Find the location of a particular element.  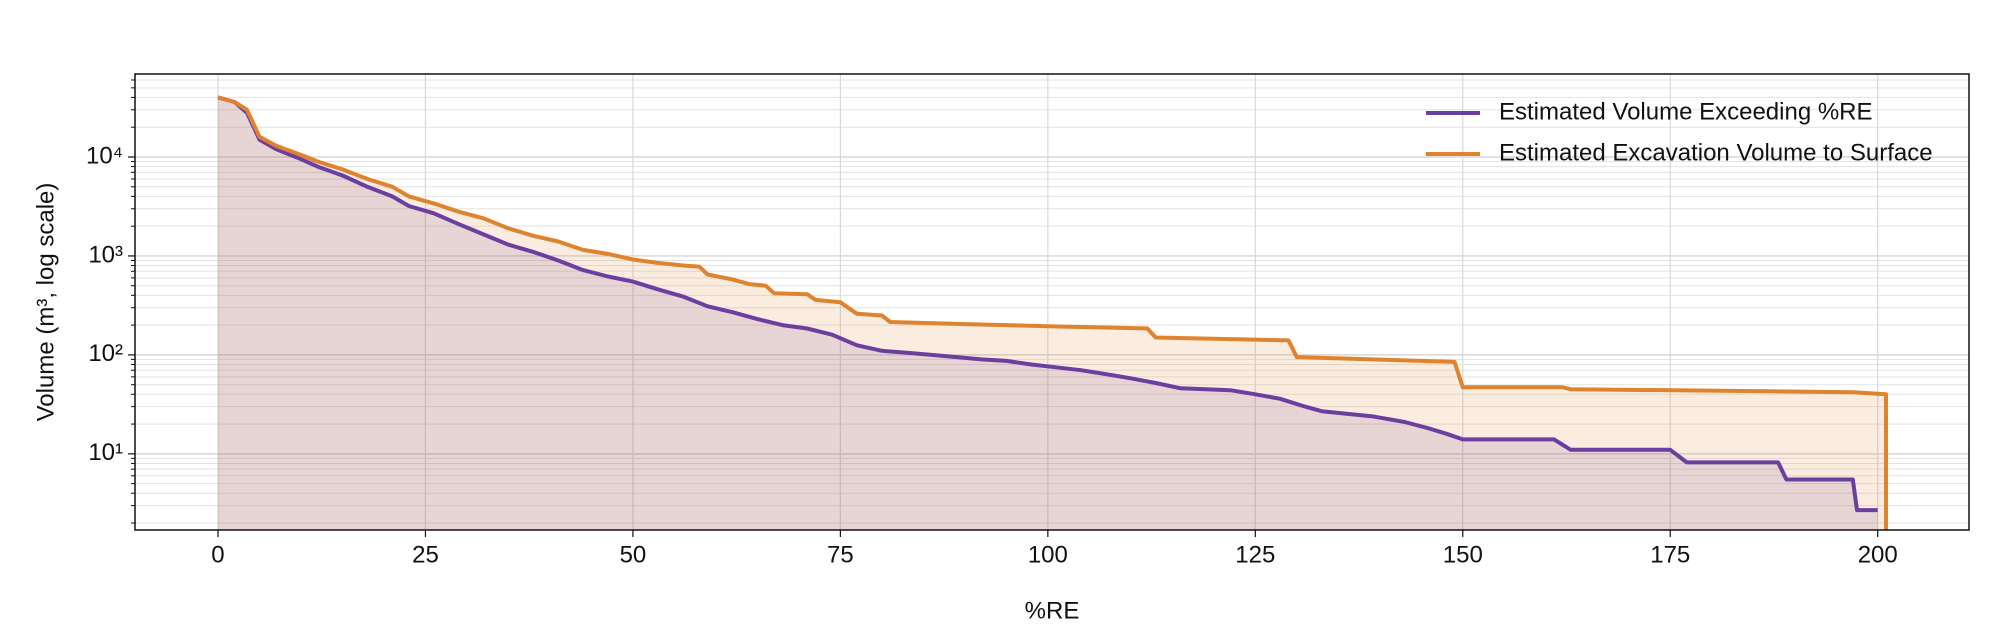

x-tick-label: 25 is located at coordinates (425, 554).